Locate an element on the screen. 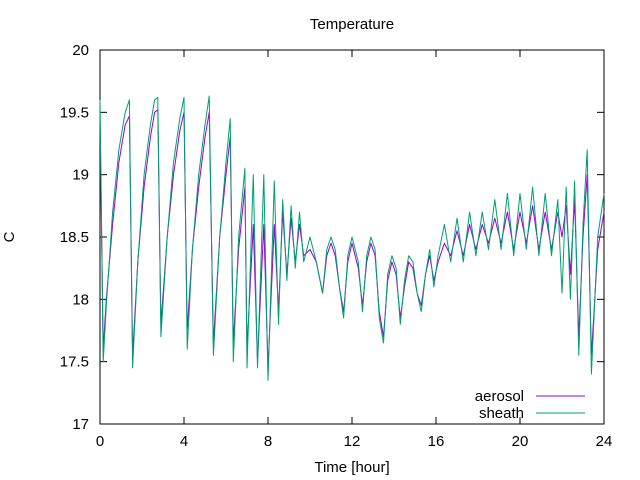  x-tick-label: 8 is located at coordinates (268, 441).